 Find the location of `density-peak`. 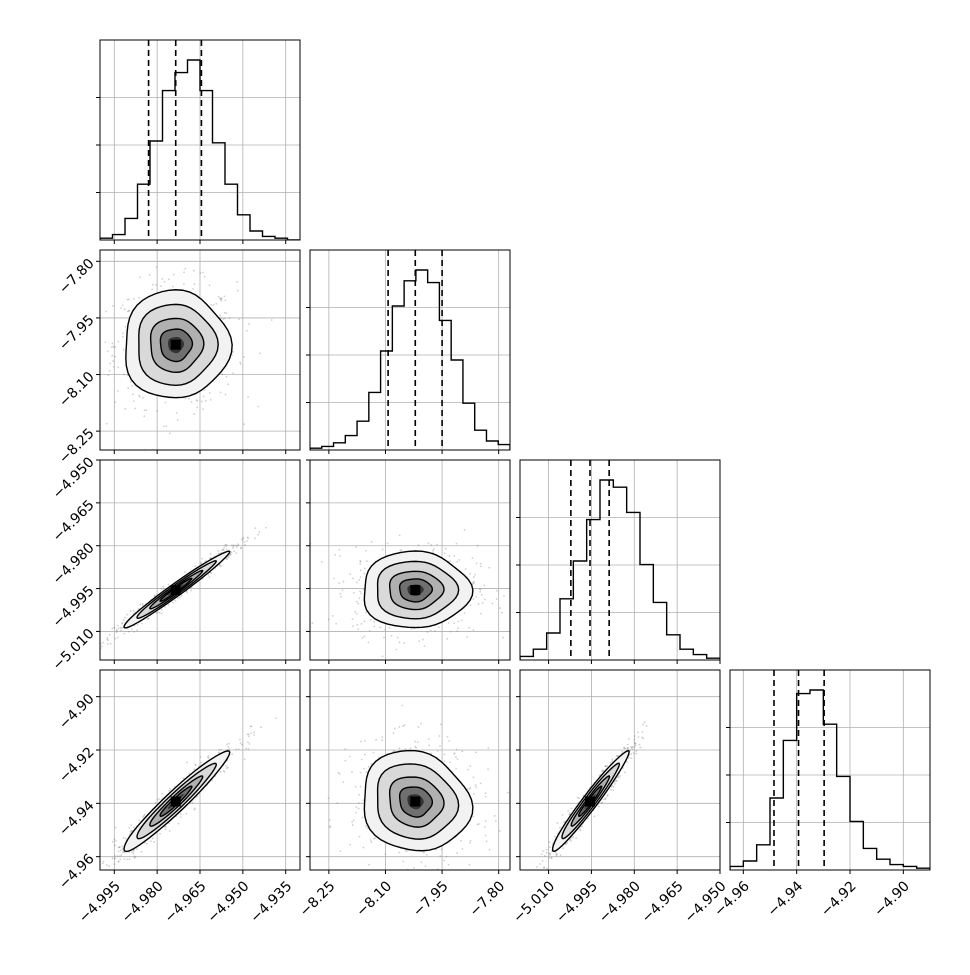

density-peak is located at coordinates (415, 590).